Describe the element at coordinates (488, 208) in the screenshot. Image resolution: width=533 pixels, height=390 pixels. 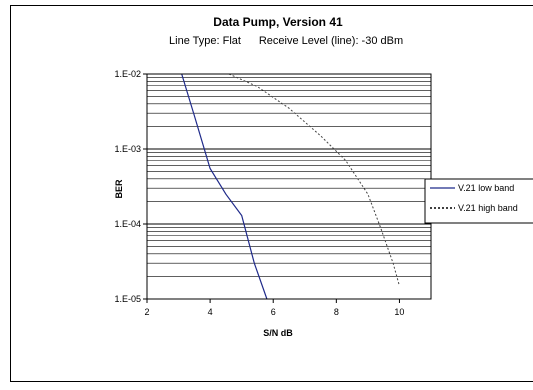
I see `legend-entry-label: V.21 high band` at that location.